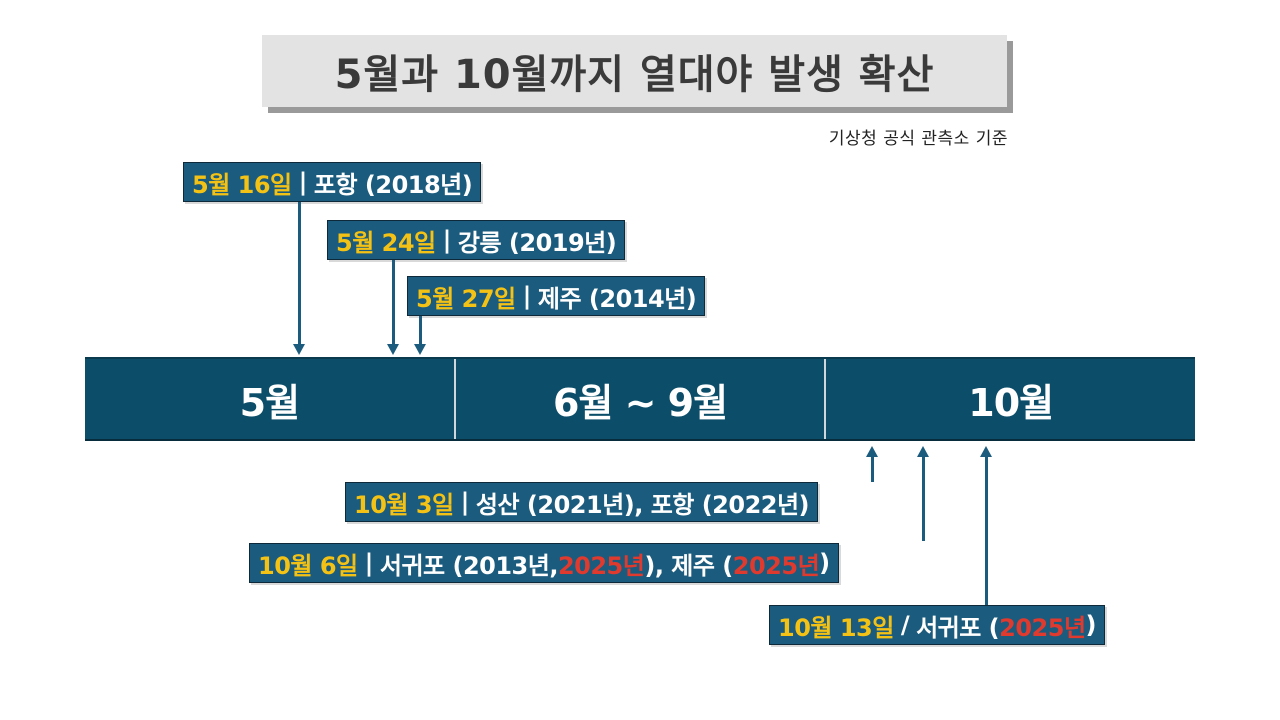  Describe the element at coordinates (404, 504) in the screenshot. I see `event-date: 10월 3일` at that location.